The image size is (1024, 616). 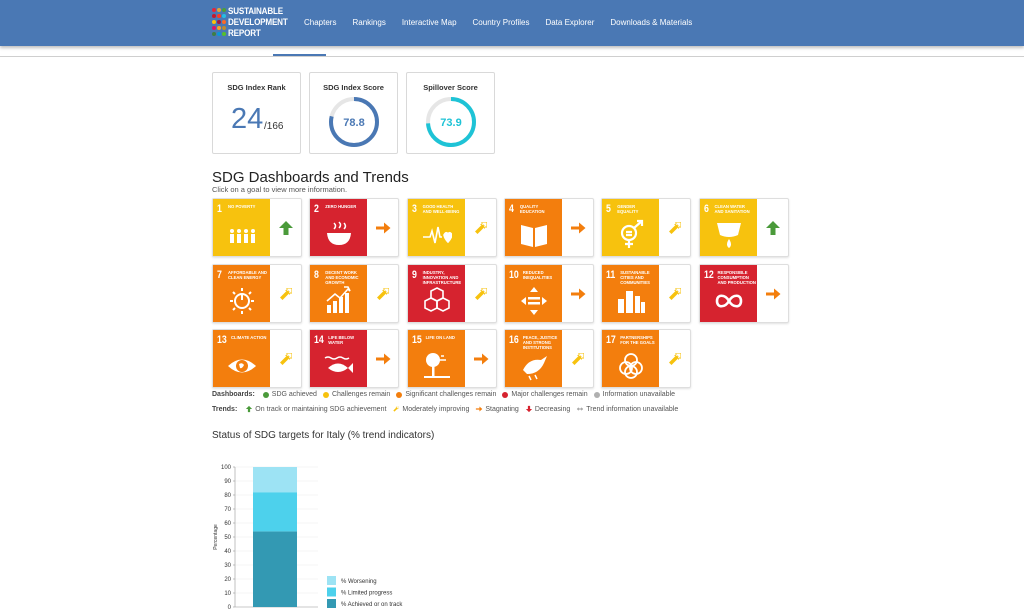 I want to click on goal-number: 15, so click(x=416, y=340).